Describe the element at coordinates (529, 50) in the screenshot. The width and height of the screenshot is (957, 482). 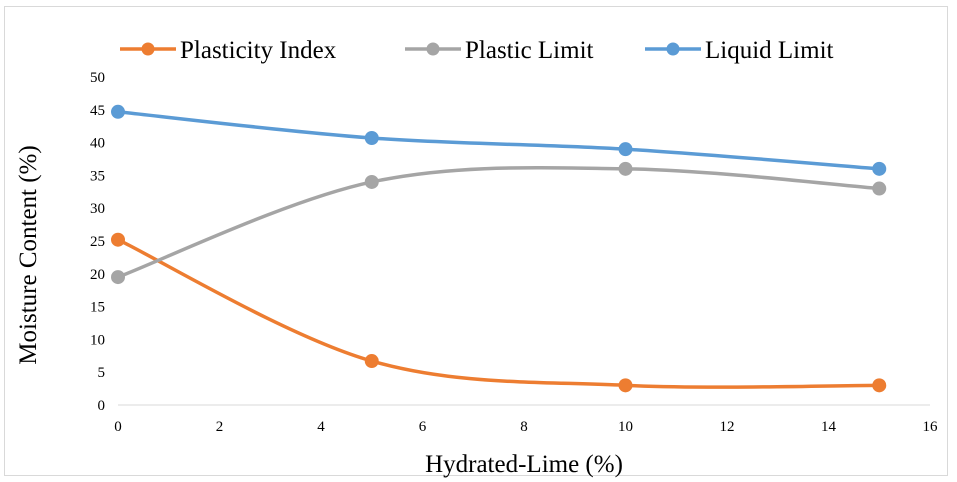
I see `legend-label-plastic-limit: Plastic Limit` at that location.